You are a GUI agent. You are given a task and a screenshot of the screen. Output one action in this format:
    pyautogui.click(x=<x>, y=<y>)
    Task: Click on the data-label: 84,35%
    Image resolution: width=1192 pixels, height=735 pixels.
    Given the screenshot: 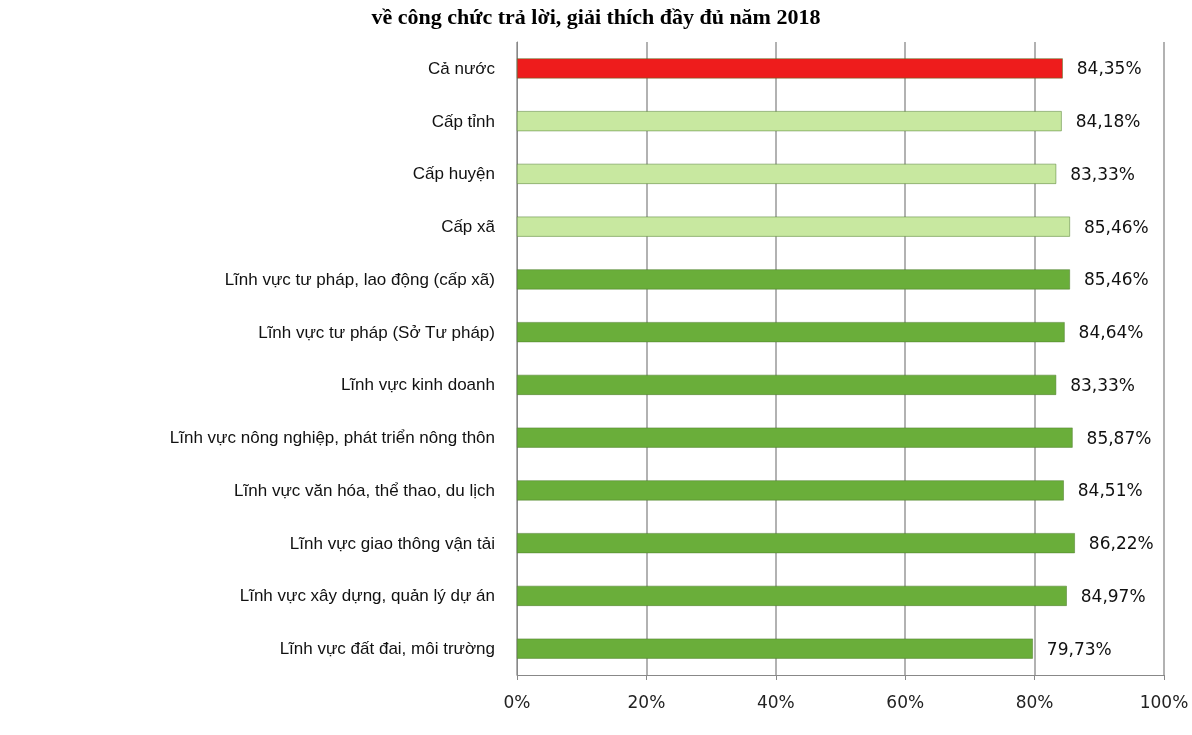 What is the action you would take?
    pyautogui.click(x=1109, y=68)
    